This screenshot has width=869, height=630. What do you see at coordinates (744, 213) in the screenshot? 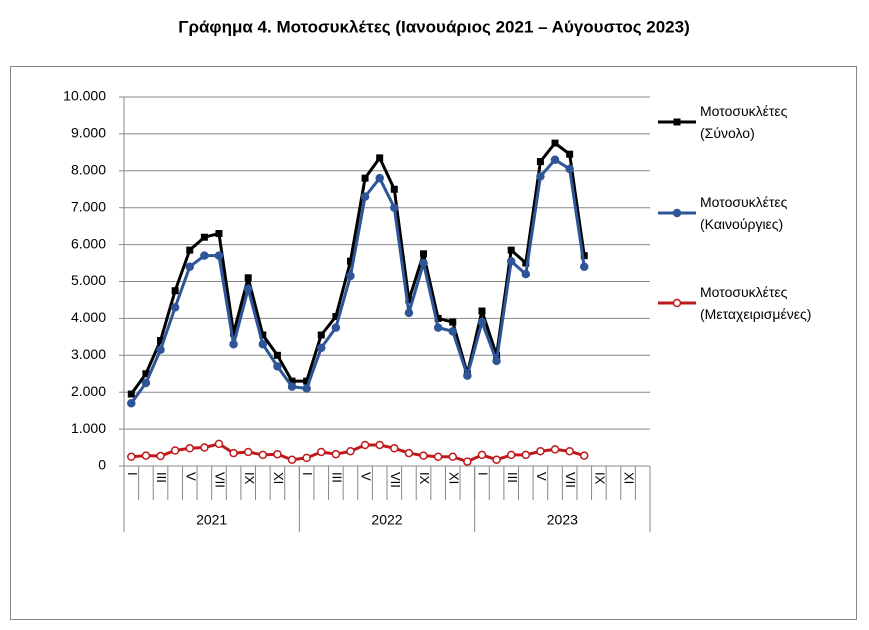
I see `legend-label: Μοτοσυκλέτες (Καινούργιες)` at bounding box center [744, 213].